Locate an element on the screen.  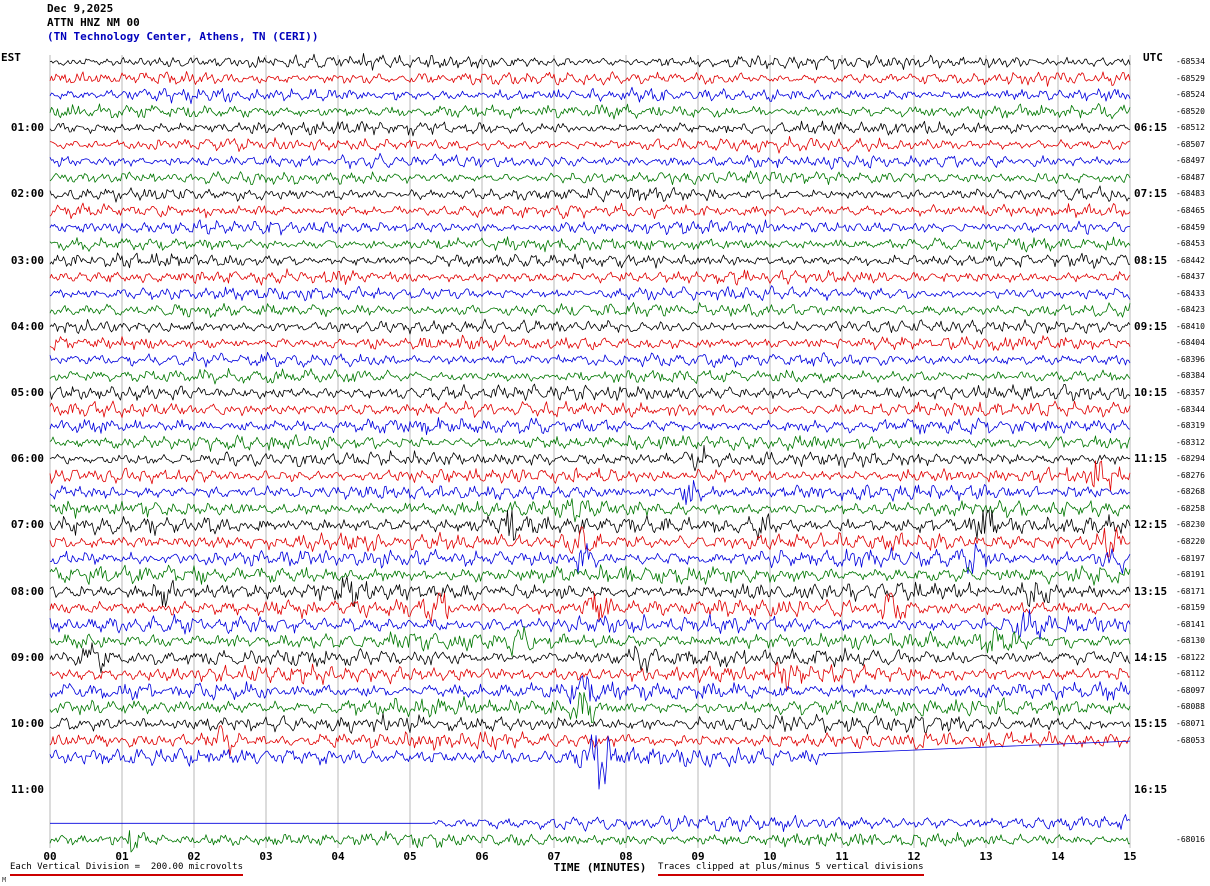
left-timezone-label: EST is located at coordinates (11, 57).